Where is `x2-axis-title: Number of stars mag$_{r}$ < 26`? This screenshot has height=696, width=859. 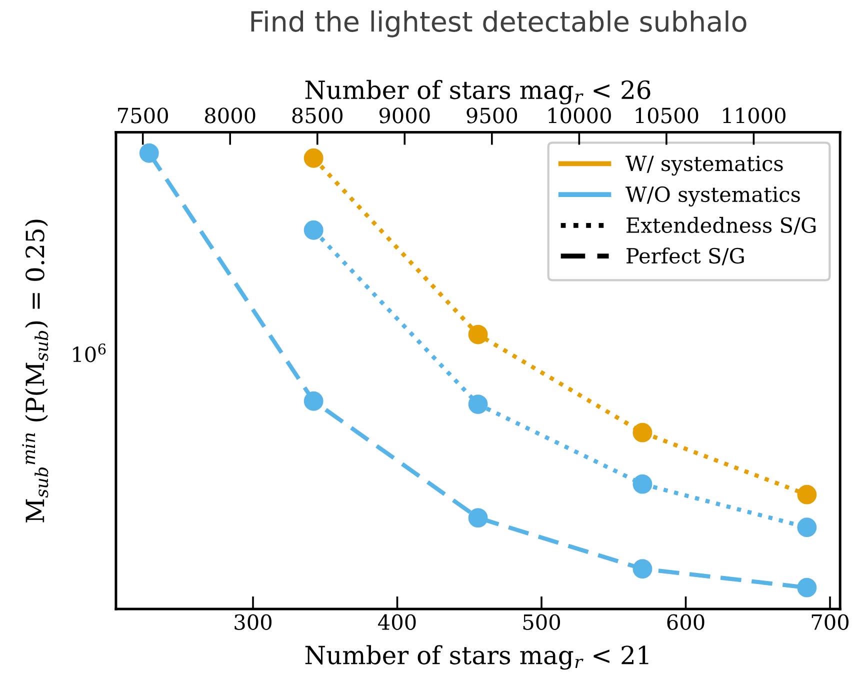
x2-axis-title: Number of stars mag$_{r}$ < 26 is located at coordinates (477, 92).